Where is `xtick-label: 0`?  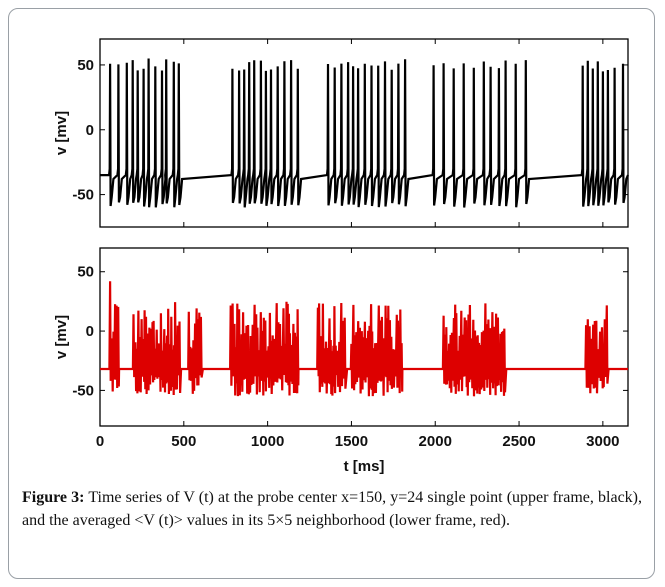 xtick-label: 0 is located at coordinates (100, 441).